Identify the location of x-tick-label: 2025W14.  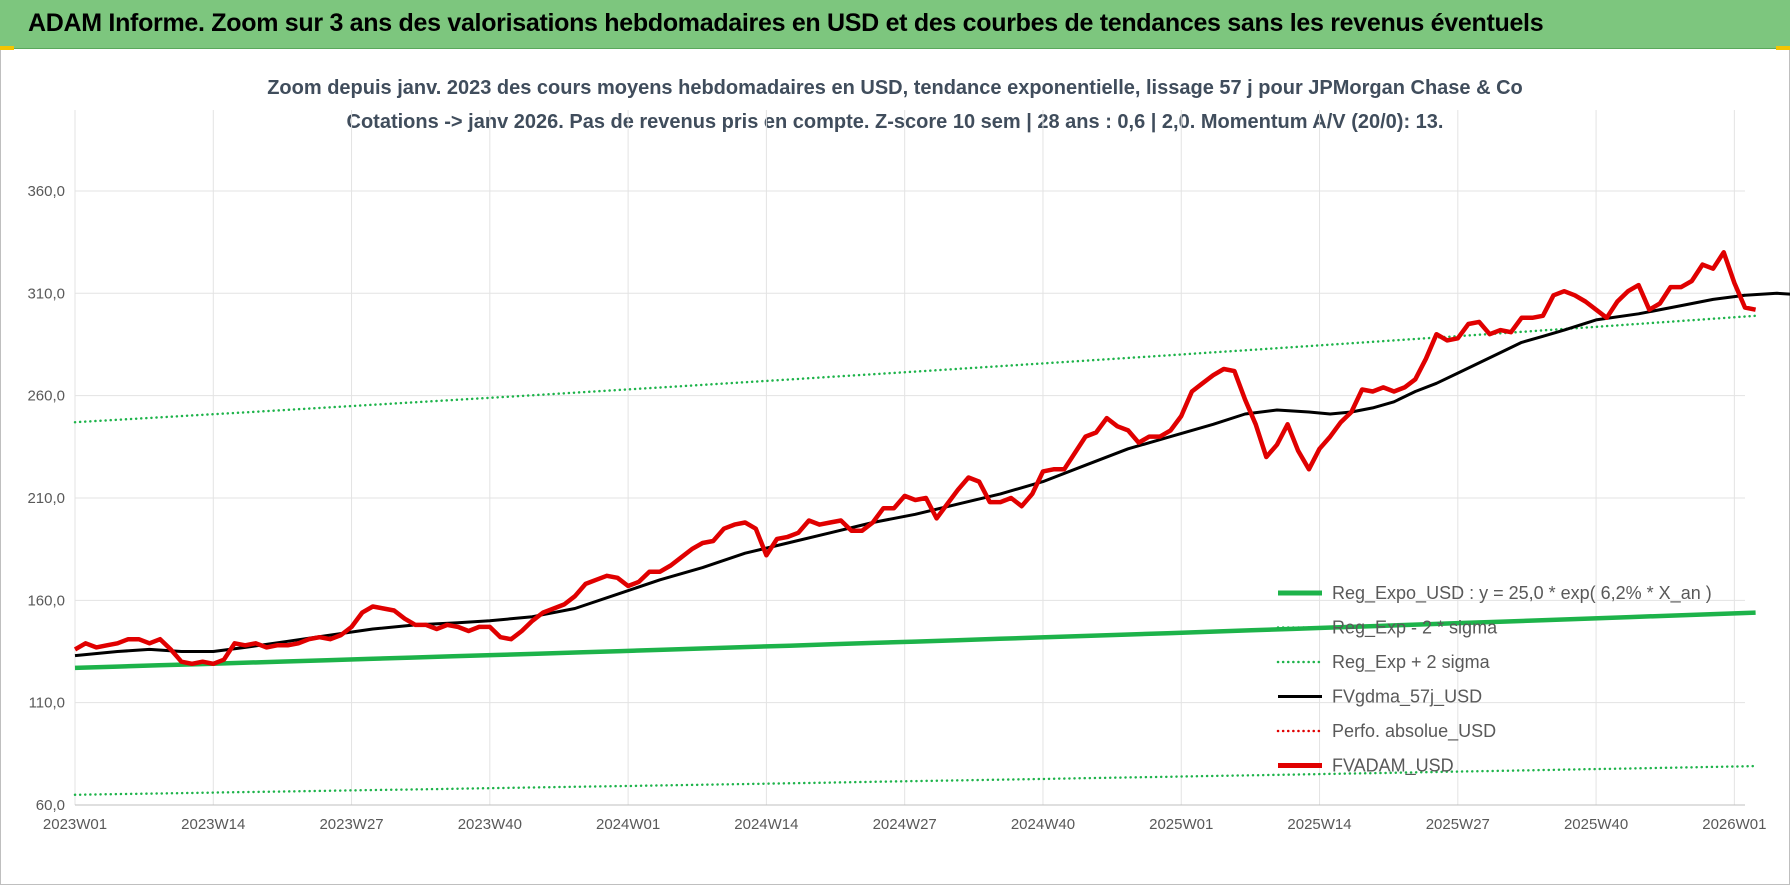
(1319, 824).